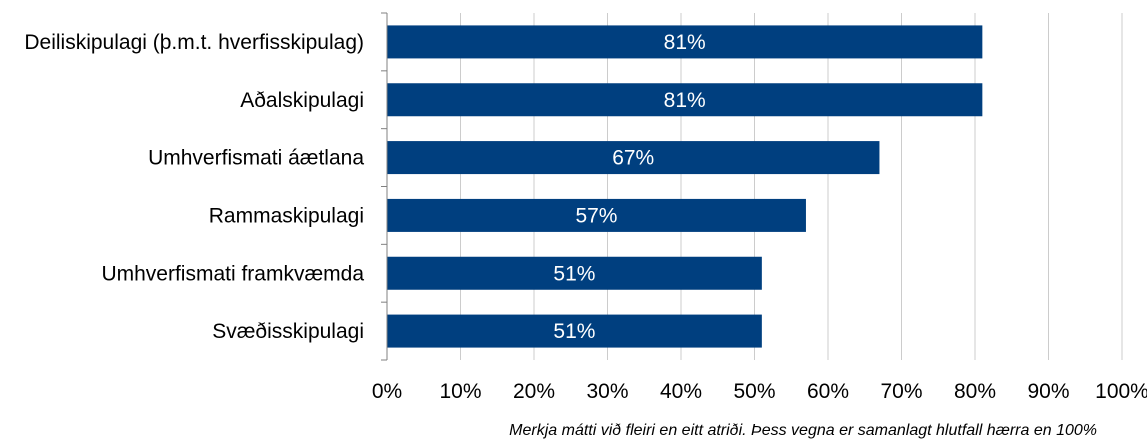 This screenshot has width=1147, height=448. I want to click on x-tick-label: 30%, so click(607, 391).